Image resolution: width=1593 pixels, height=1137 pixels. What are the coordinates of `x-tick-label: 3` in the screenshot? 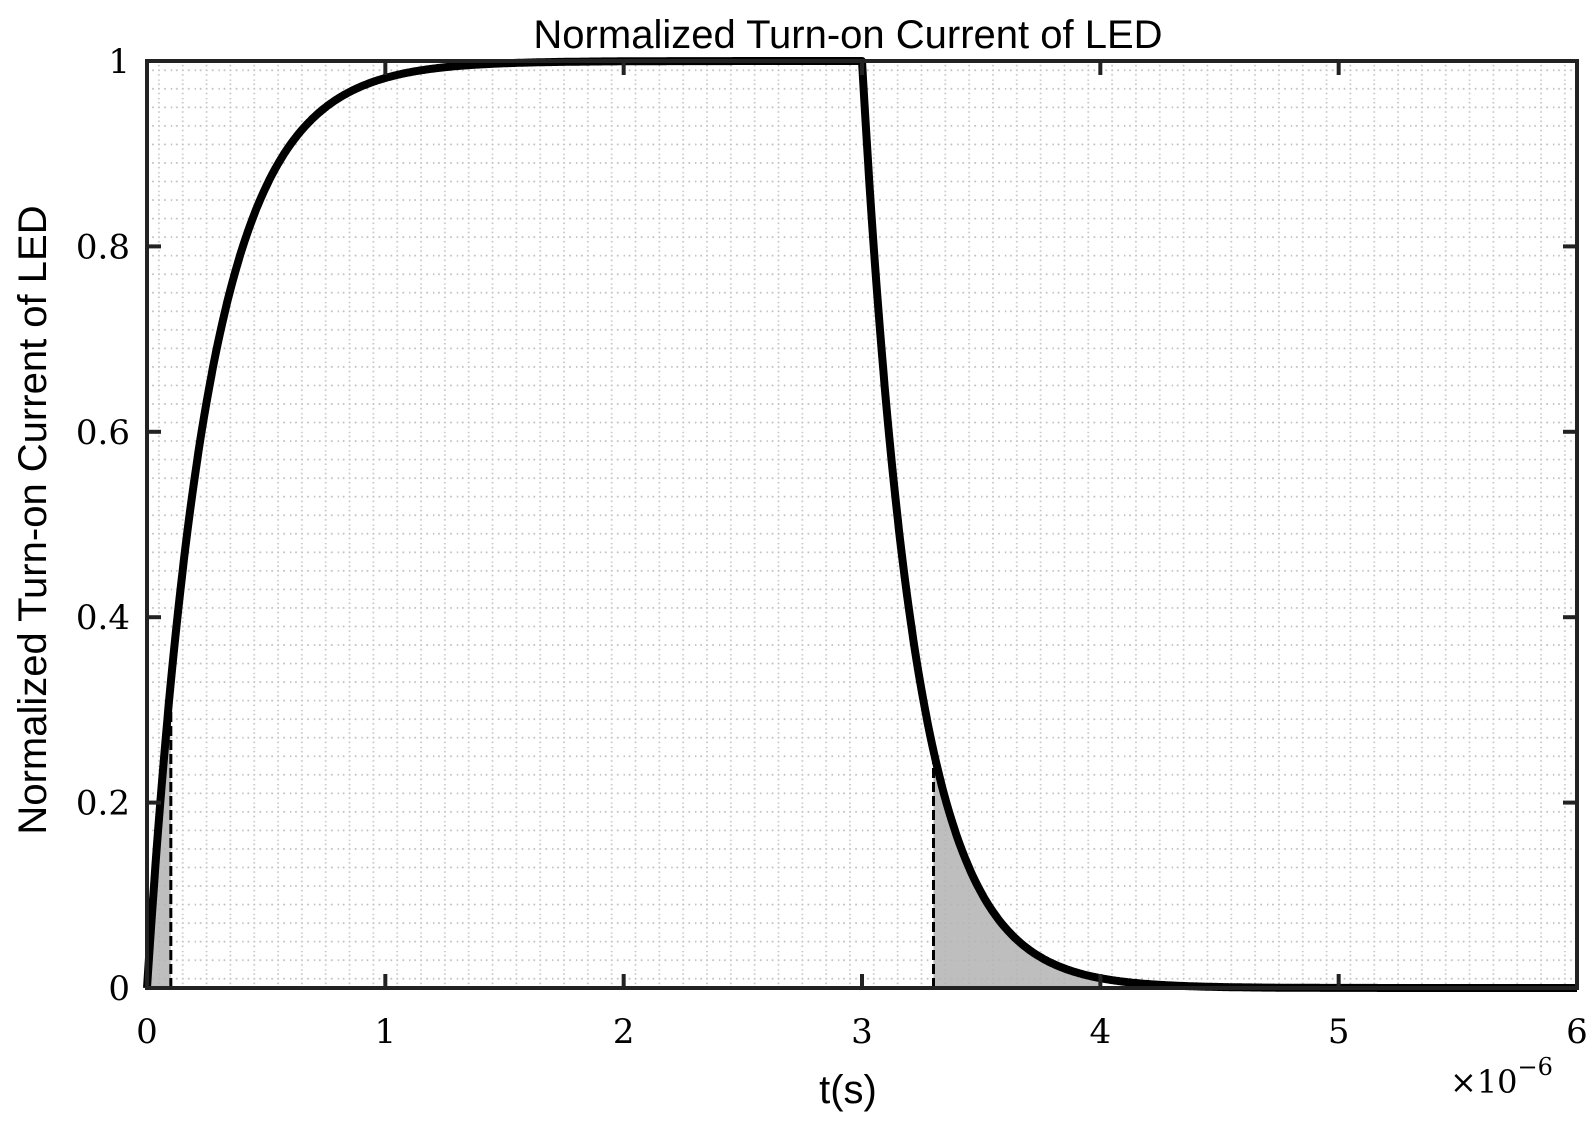 It's located at (862, 1032).